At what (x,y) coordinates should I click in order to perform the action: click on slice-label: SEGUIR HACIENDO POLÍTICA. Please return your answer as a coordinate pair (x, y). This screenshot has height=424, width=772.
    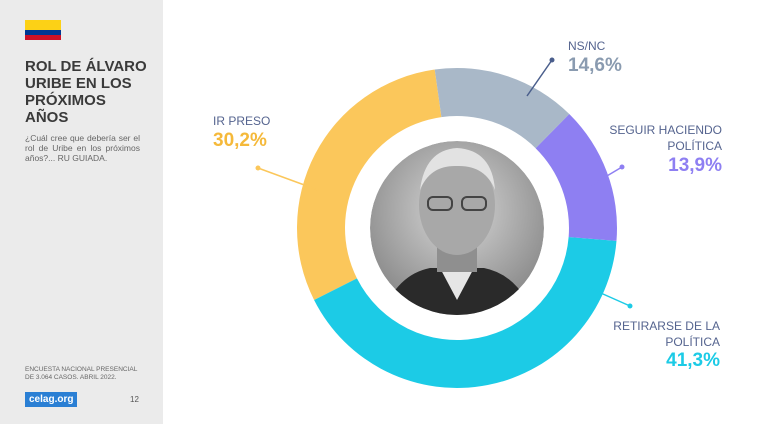
    Looking at the image, I should click on (665, 138).